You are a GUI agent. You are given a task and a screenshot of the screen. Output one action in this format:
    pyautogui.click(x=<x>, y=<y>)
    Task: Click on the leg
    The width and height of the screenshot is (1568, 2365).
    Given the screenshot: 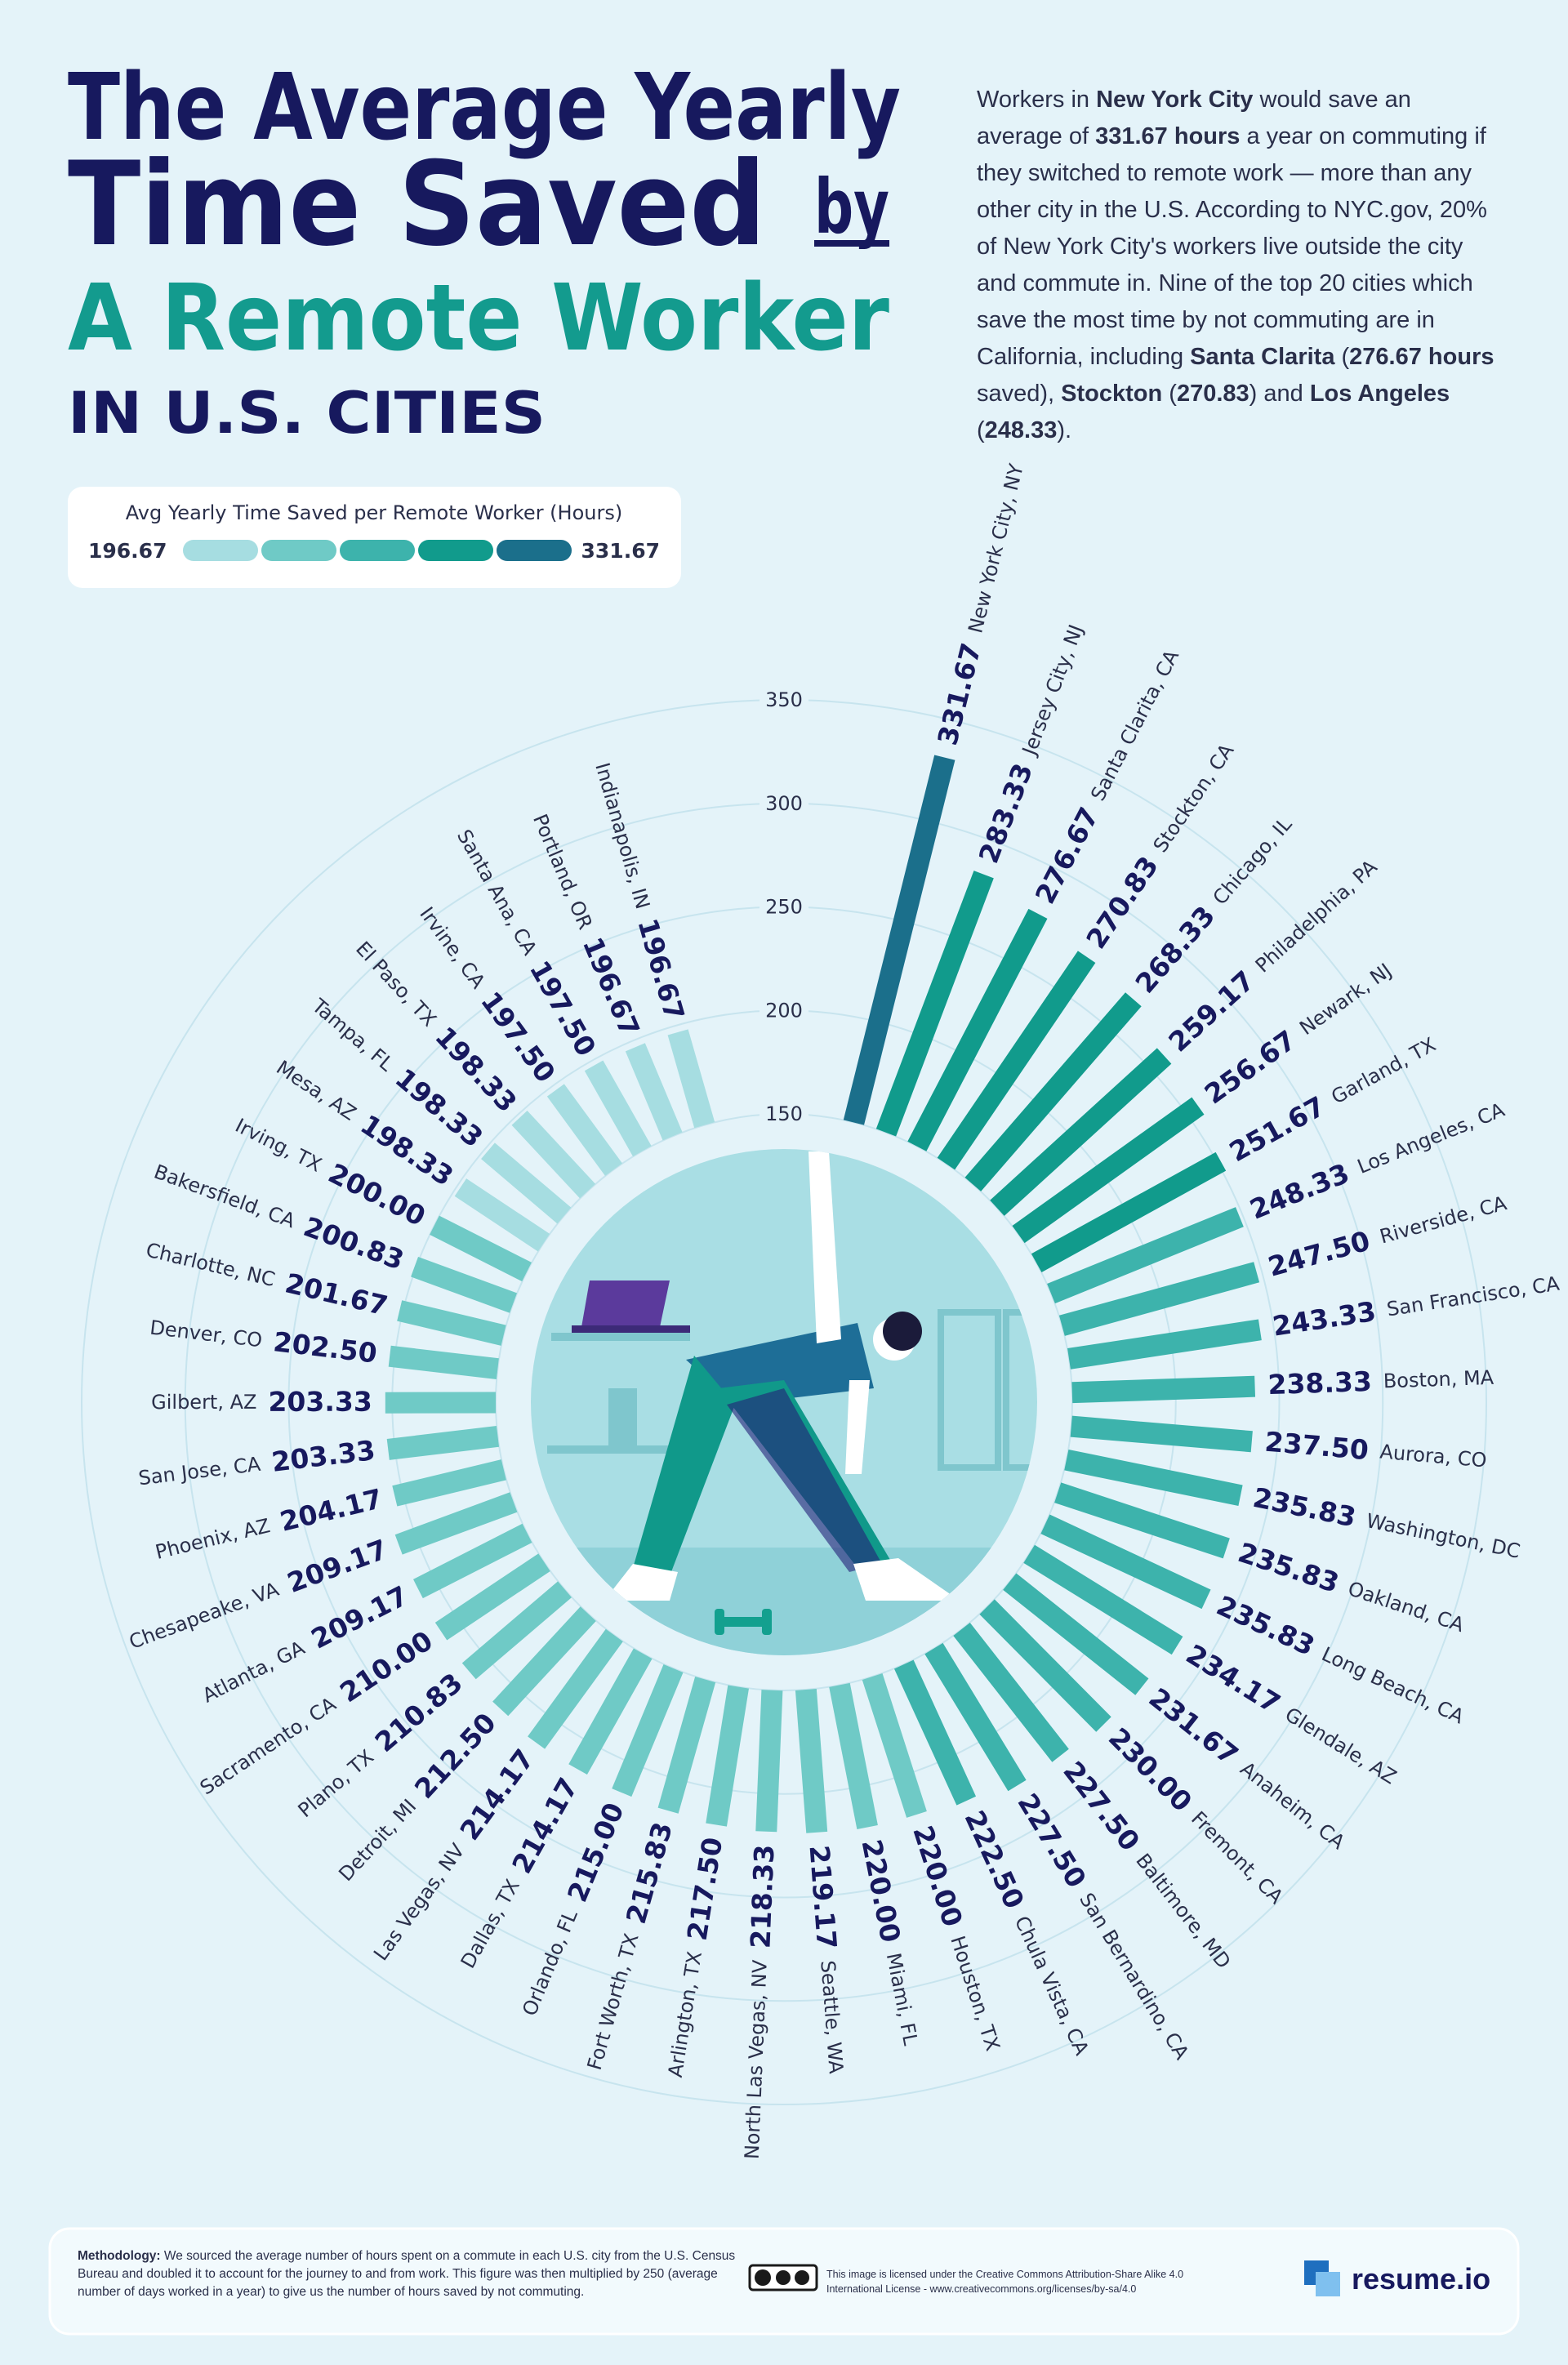 What is the action you would take?
    pyautogui.click(x=684, y=1466)
    